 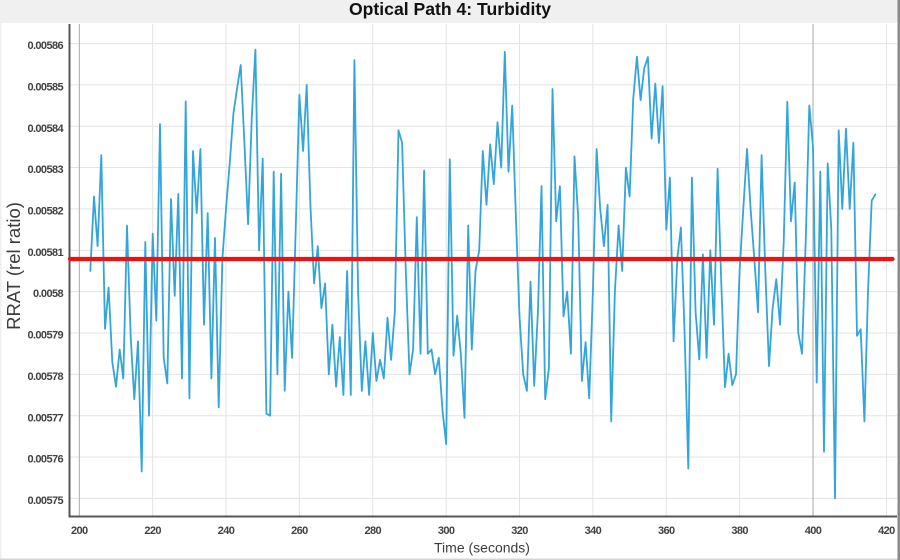 What do you see at coordinates (45, 253) in the screenshot?
I see `svg-text: 0.00581` at bounding box center [45, 253].